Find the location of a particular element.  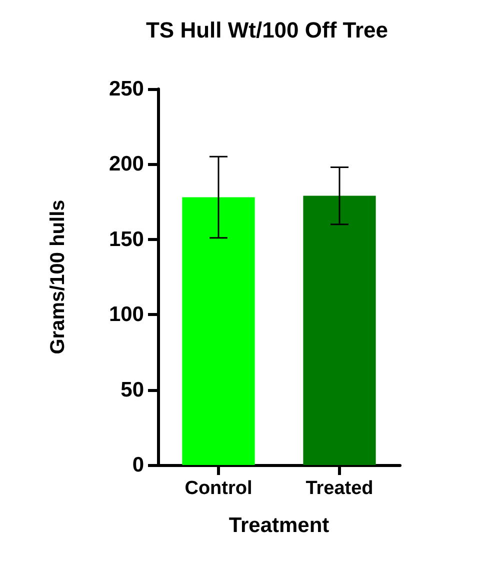

y-axis-title: Grams/100 hulls is located at coordinates (58, 277).